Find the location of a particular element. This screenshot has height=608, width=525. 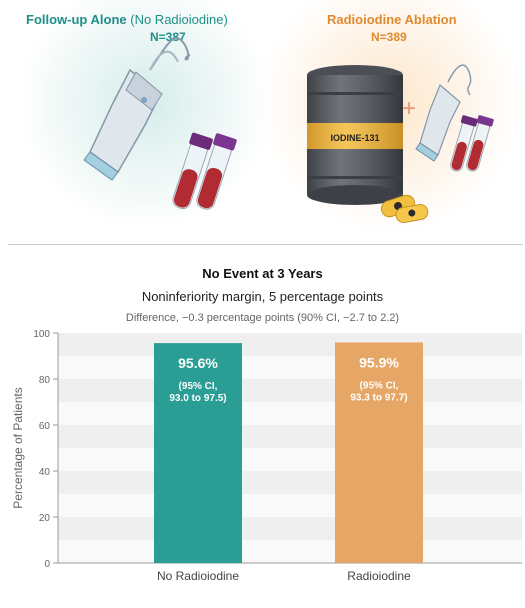

y-tick-label: 80 is located at coordinates (45, 380).